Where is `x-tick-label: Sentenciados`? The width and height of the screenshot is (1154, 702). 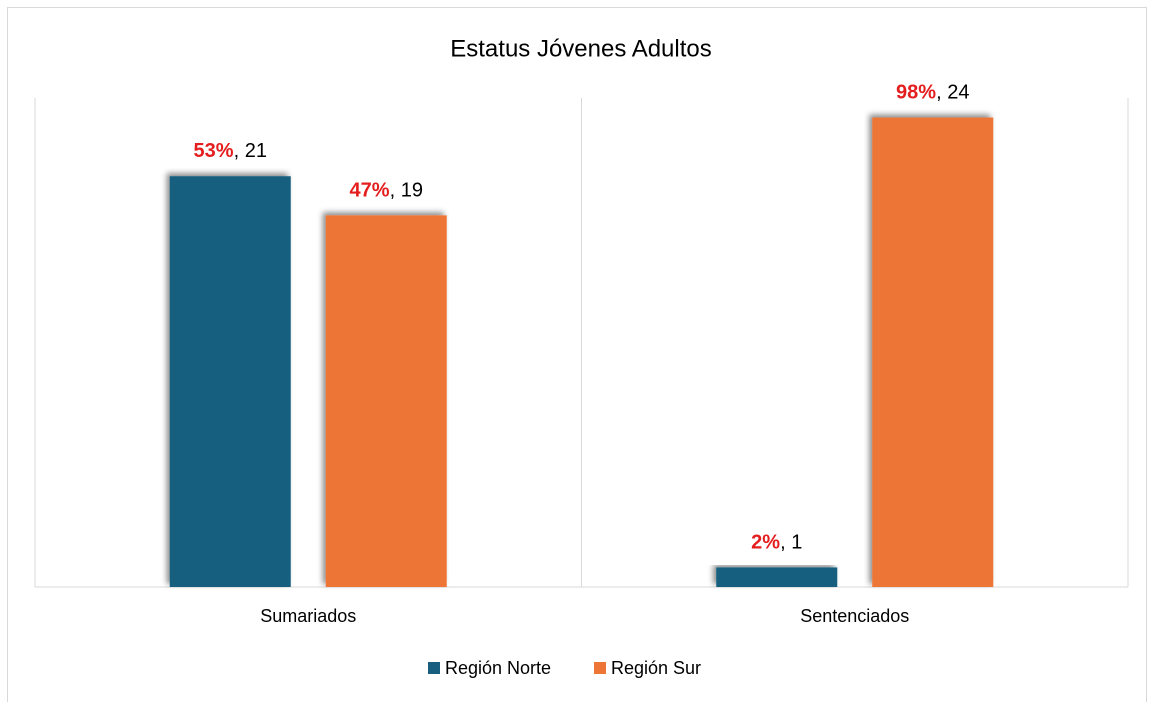
x-tick-label: Sentenciados is located at coordinates (854, 616).